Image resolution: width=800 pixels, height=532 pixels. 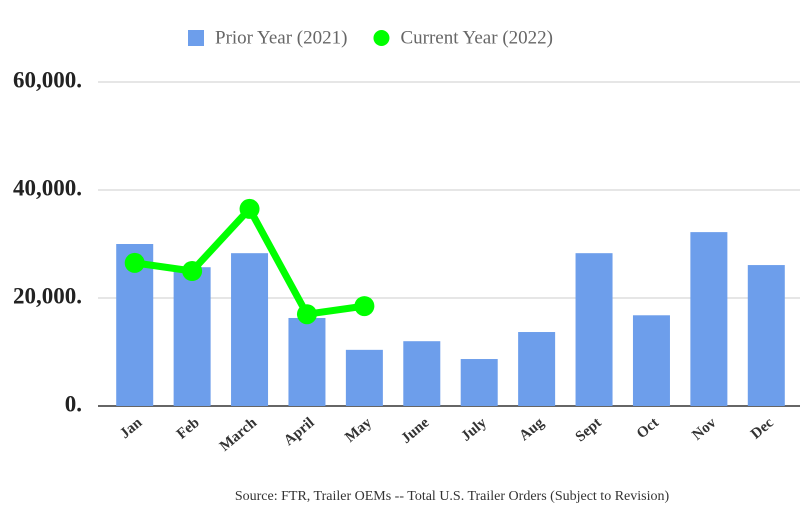 What do you see at coordinates (531, 429) in the screenshot?
I see `x-tick-label: Aug` at bounding box center [531, 429].